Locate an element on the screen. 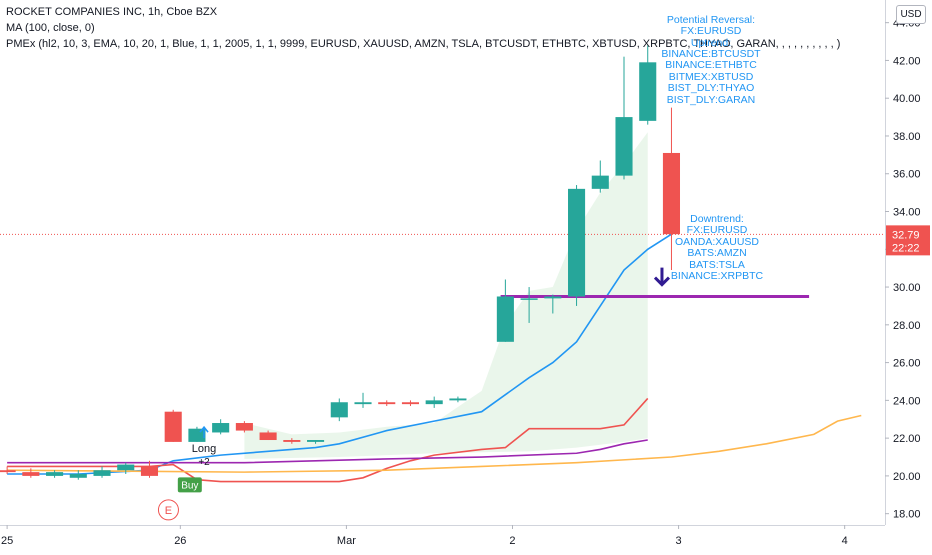 This screenshot has width=932, height=555. downtrend-line: BATS:TSLA is located at coordinates (717, 264).